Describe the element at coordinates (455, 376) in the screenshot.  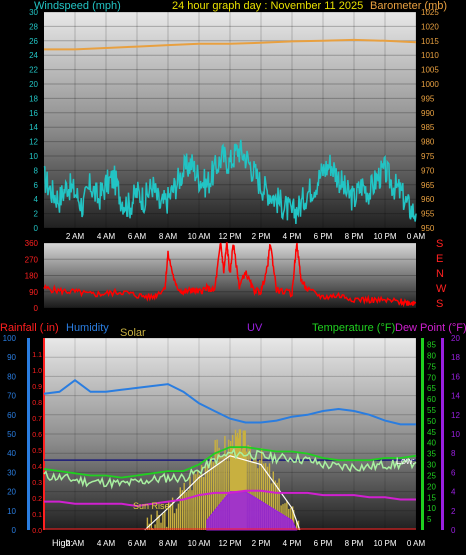
I see `uv-tick-label: 16` at that location.